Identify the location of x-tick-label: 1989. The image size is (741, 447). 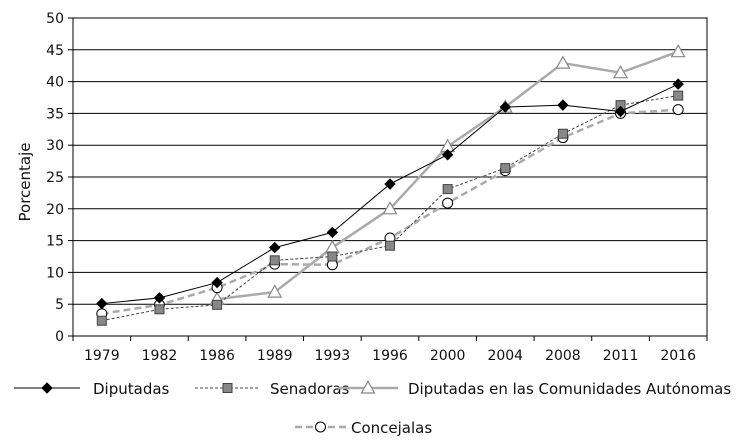
(275, 356).